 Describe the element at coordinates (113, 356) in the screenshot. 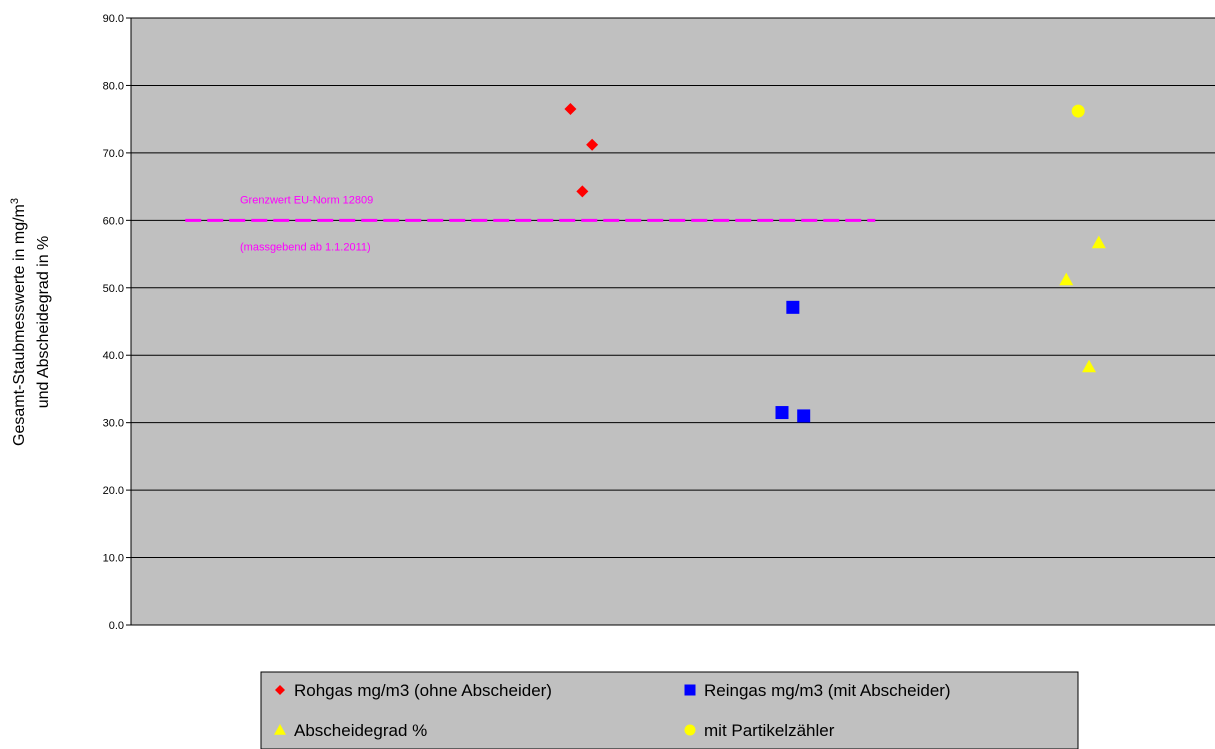

I see `y-tick-label: 40.0` at that location.